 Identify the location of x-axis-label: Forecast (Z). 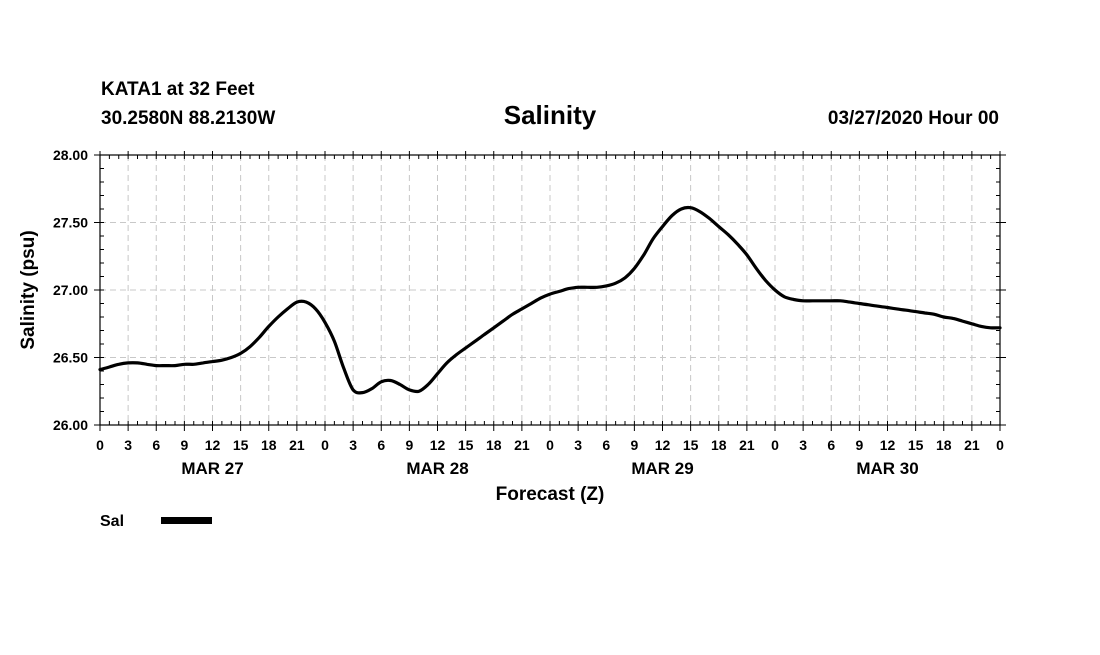
(550, 494).